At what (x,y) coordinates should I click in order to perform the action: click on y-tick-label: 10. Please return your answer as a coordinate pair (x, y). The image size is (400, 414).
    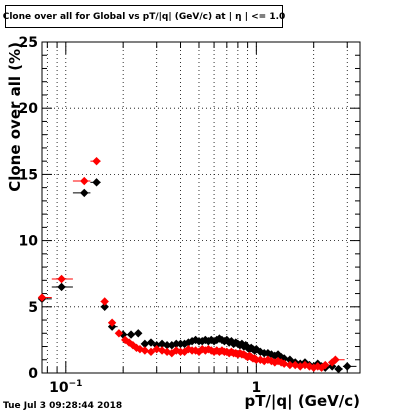
    Looking at the image, I should click on (29, 242).